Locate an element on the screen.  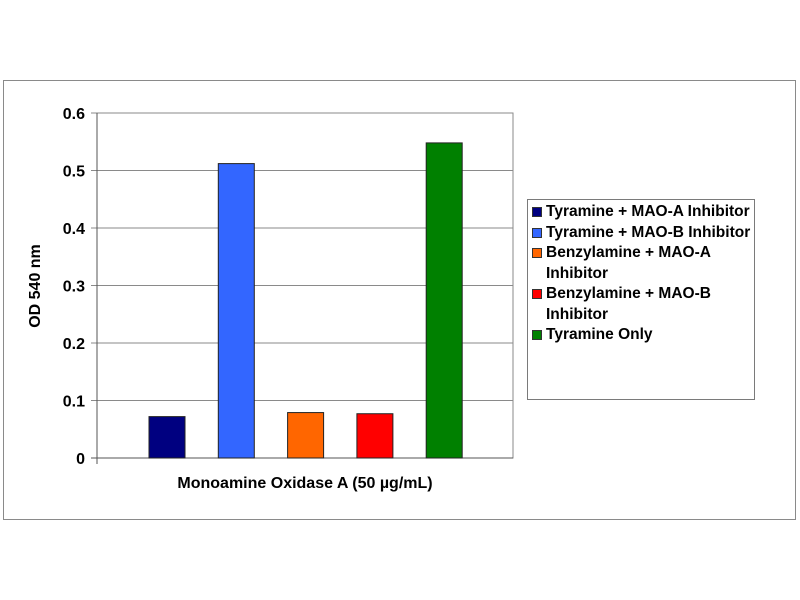
y-tick-label: 0.2 is located at coordinates (74, 344).